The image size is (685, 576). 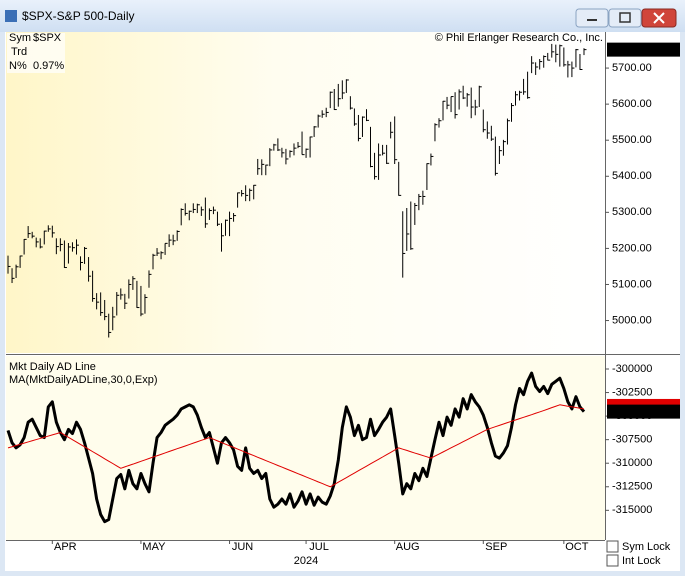 What do you see at coordinates (11, 16) in the screenshot?
I see `app-icon` at bounding box center [11, 16].